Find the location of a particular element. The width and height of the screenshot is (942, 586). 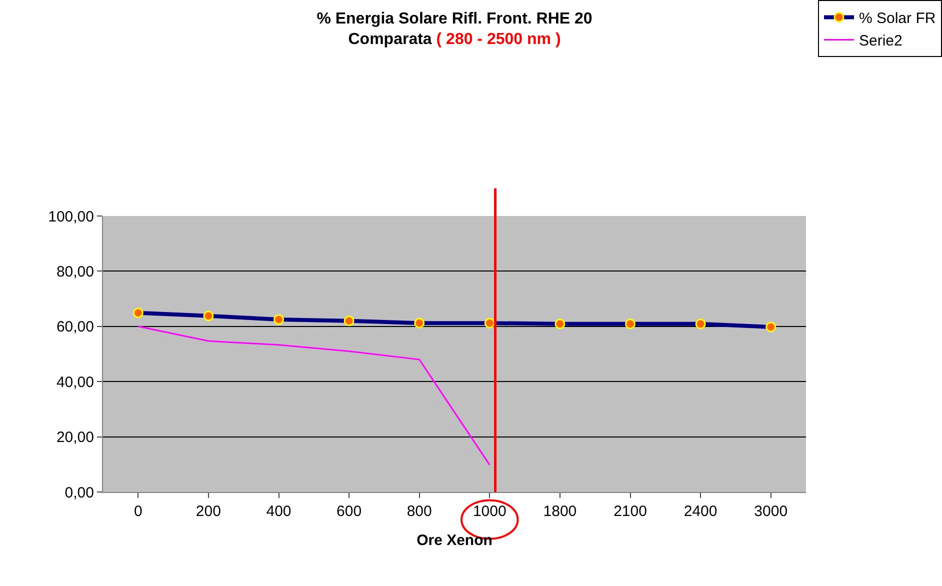

x-tick-label: 3000 is located at coordinates (771, 511).